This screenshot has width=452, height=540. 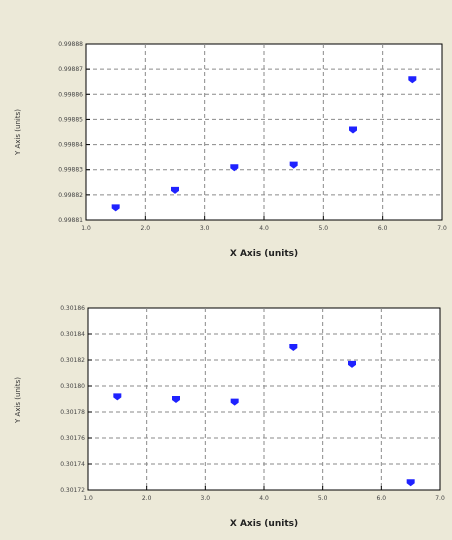 What do you see at coordinates (70, 44) in the screenshot?
I see `y-tick-label: 0.99888` at bounding box center [70, 44].